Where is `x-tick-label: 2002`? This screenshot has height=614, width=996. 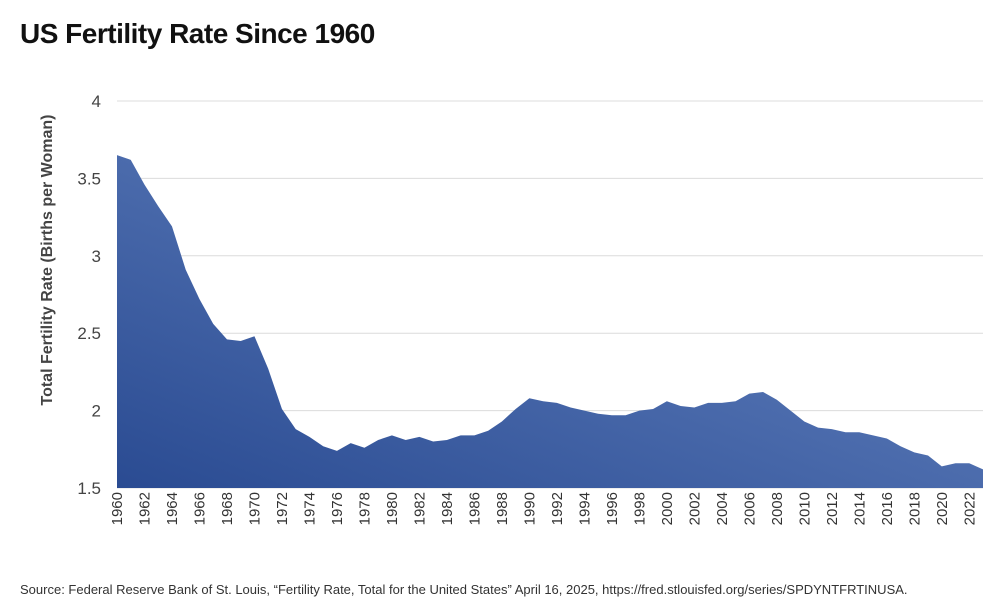
x-tick-label: 2002 is located at coordinates (694, 508).